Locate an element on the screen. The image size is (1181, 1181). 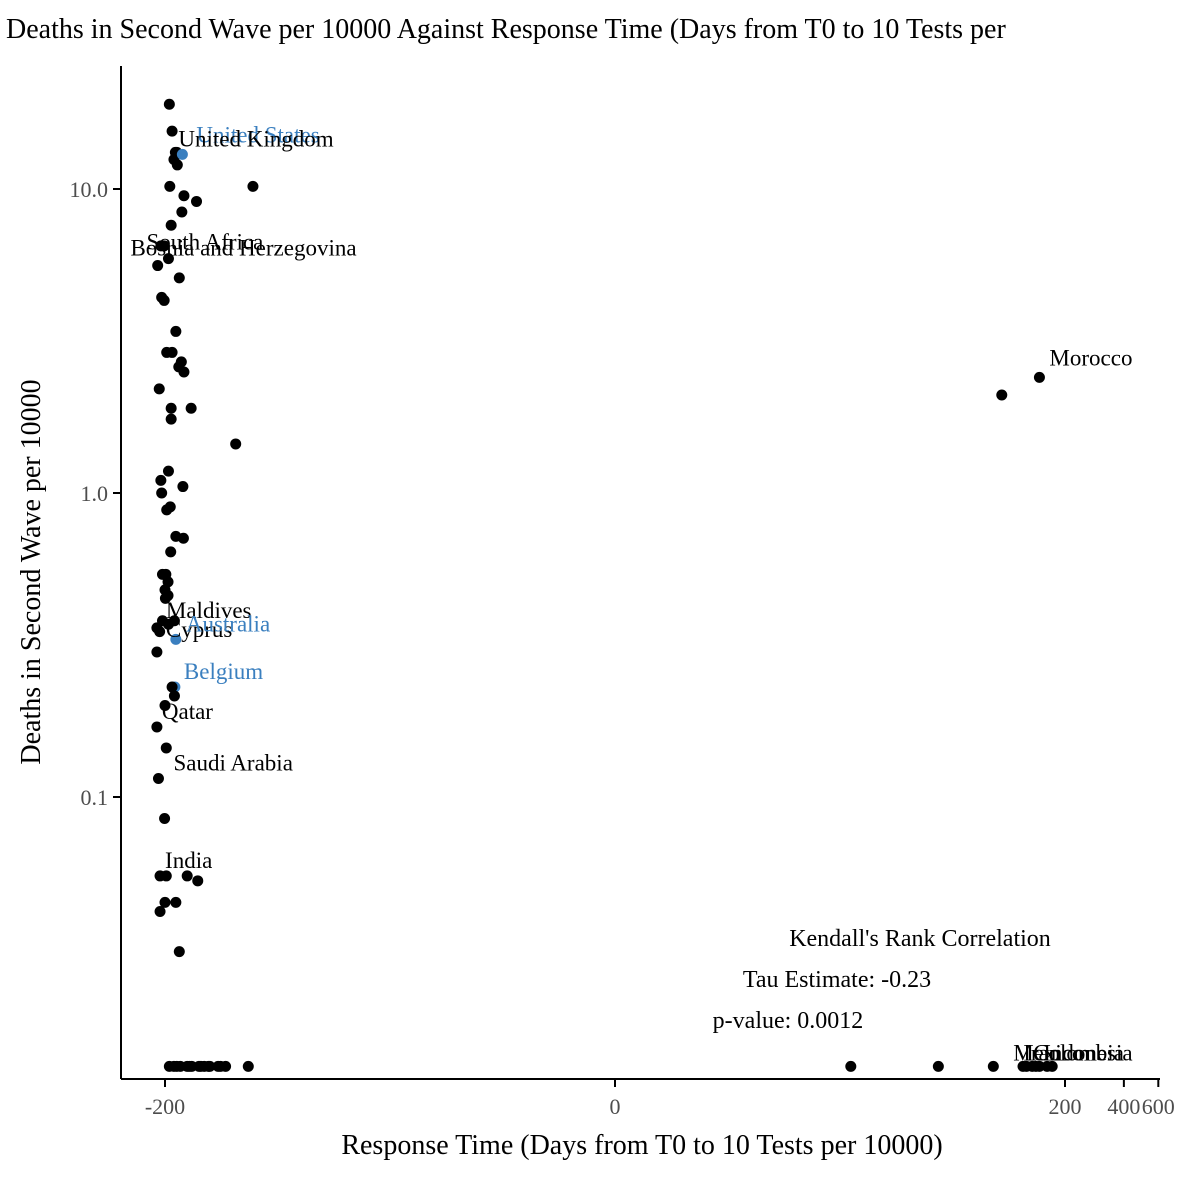
point-label: Cyprus is located at coordinates (199, 629).